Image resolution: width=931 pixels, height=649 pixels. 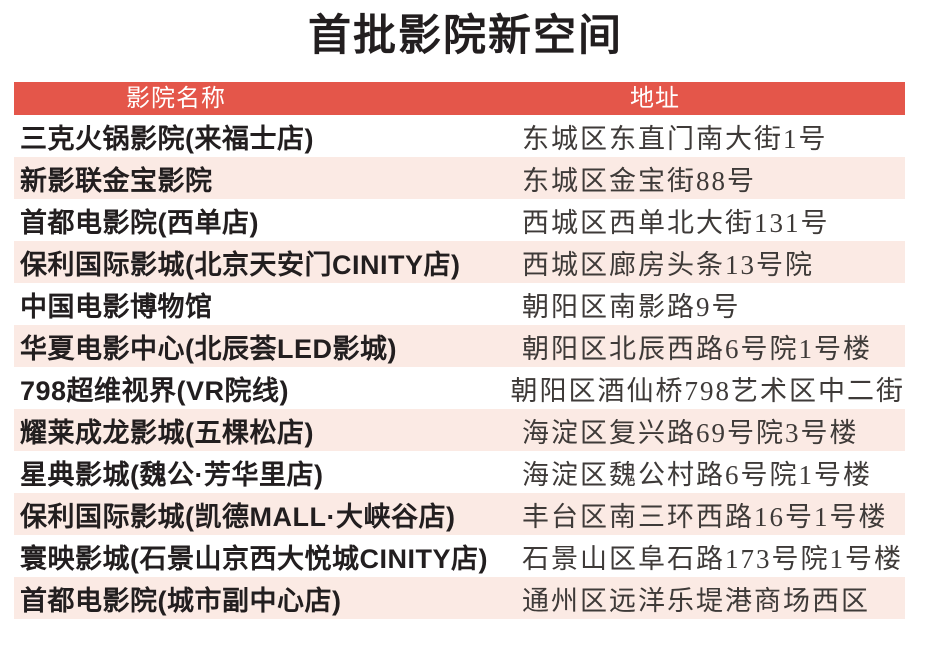 I want to click on cinema-address-cell: 石景山区阜石路173号院1号楼, so click(x=712, y=558).